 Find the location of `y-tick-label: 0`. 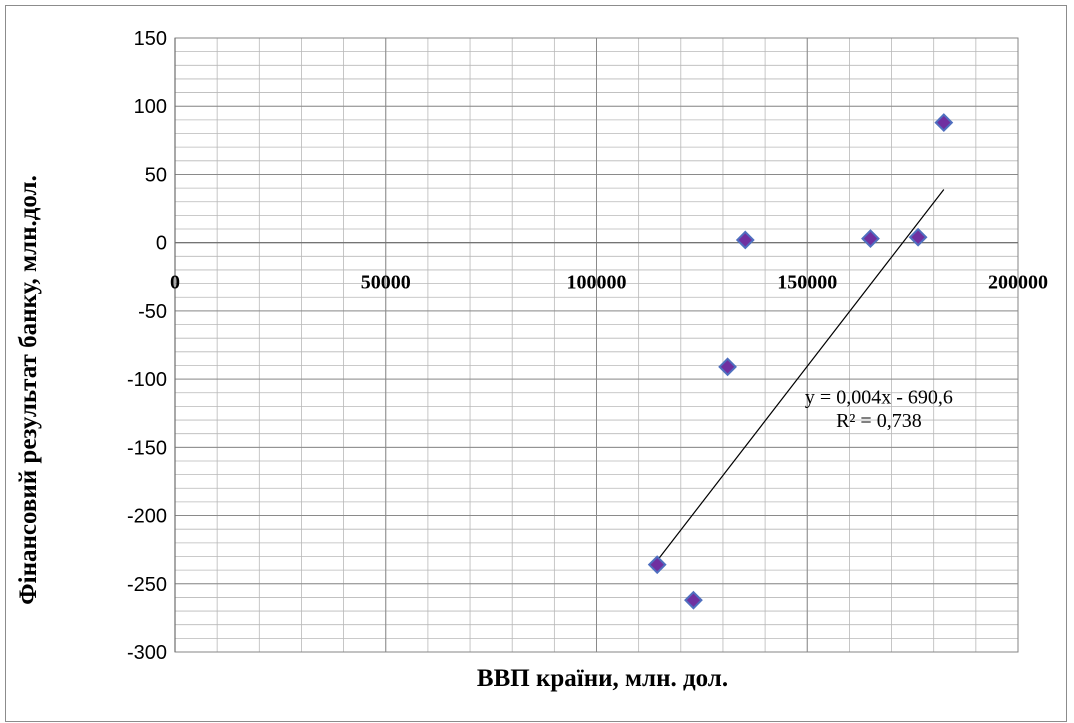

y-tick-label: 0 is located at coordinates (161, 244).